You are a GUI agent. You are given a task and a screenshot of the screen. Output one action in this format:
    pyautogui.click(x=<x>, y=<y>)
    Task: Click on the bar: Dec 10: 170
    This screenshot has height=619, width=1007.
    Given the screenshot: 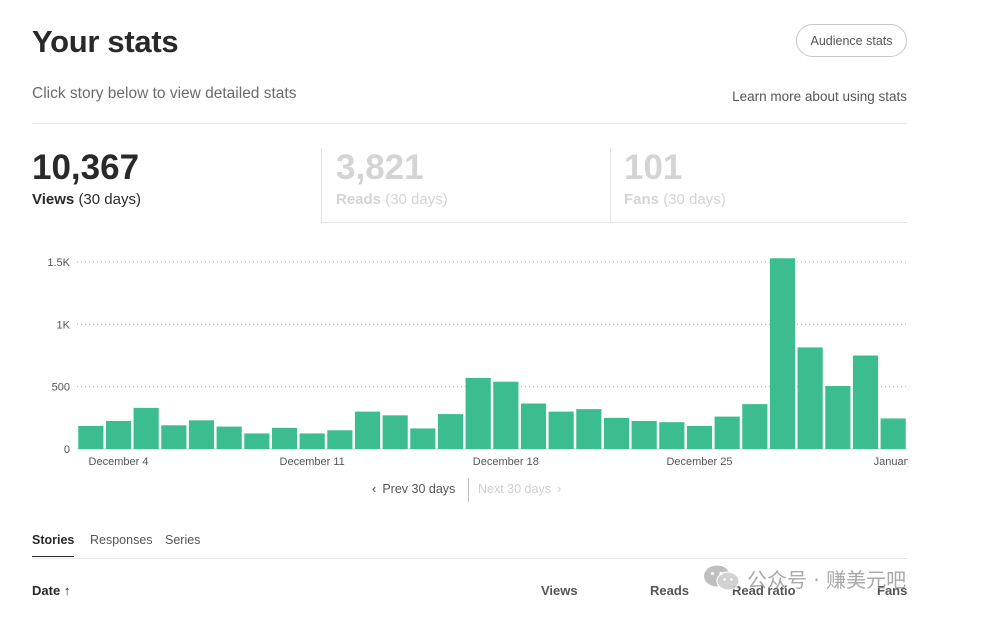 What is the action you would take?
    pyautogui.click(x=284, y=438)
    